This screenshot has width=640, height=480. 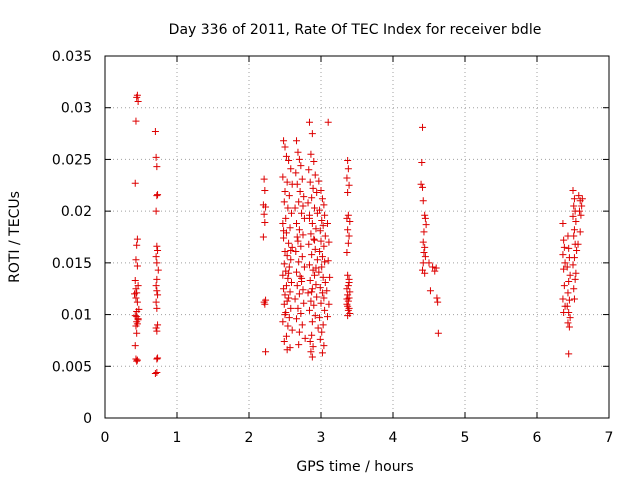 What do you see at coordinates (15, 237) in the screenshot?
I see `y-axis-label: ROTI / TECUs` at bounding box center [15, 237].